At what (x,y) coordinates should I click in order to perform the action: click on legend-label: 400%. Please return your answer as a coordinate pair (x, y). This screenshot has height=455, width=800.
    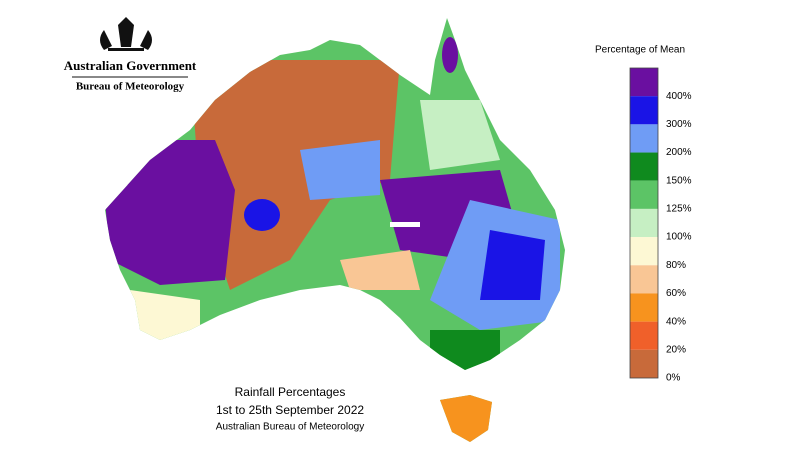
    Looking at the image, I should click on (679, 96).